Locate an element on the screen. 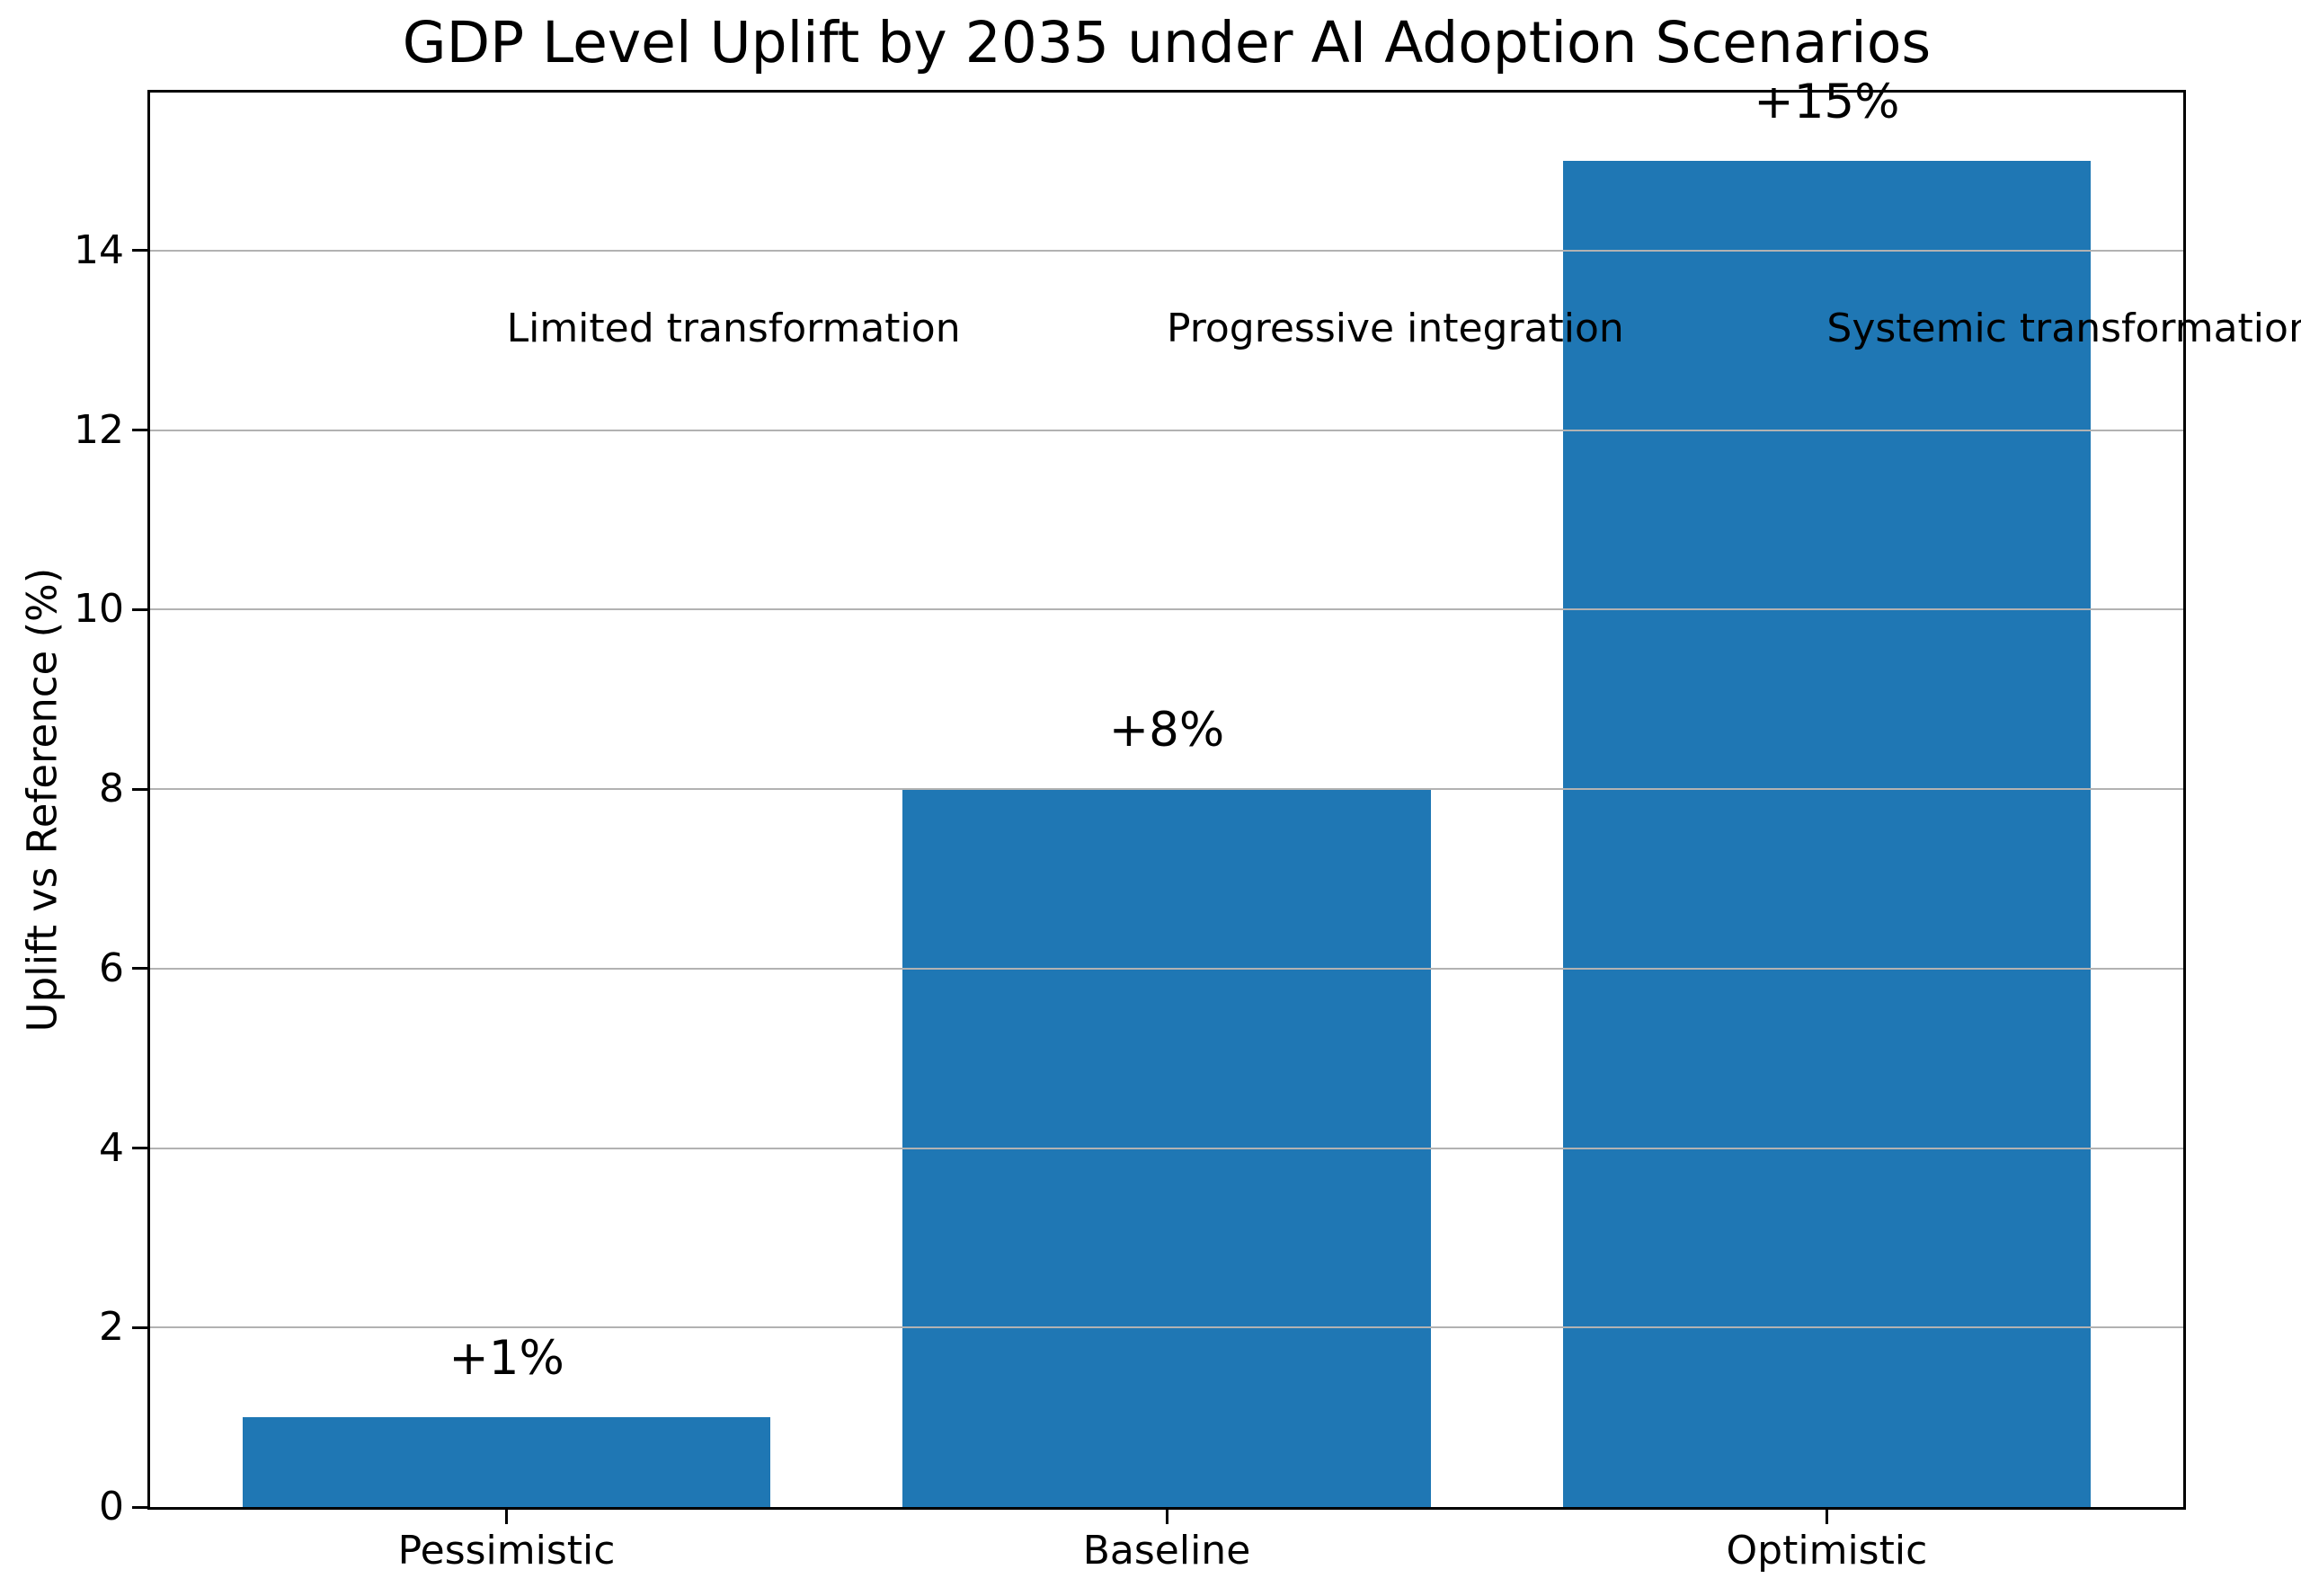 The image size is (2301, 1596). y-tick-label: 8 is located at coordinates (111, 788).